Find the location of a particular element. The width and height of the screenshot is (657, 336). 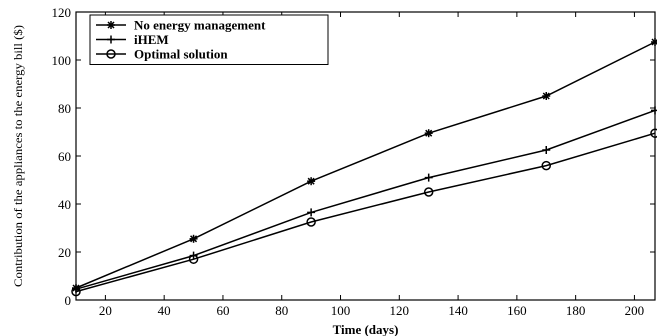

y-tick-label: 0 is located at coordinates (68, 300).